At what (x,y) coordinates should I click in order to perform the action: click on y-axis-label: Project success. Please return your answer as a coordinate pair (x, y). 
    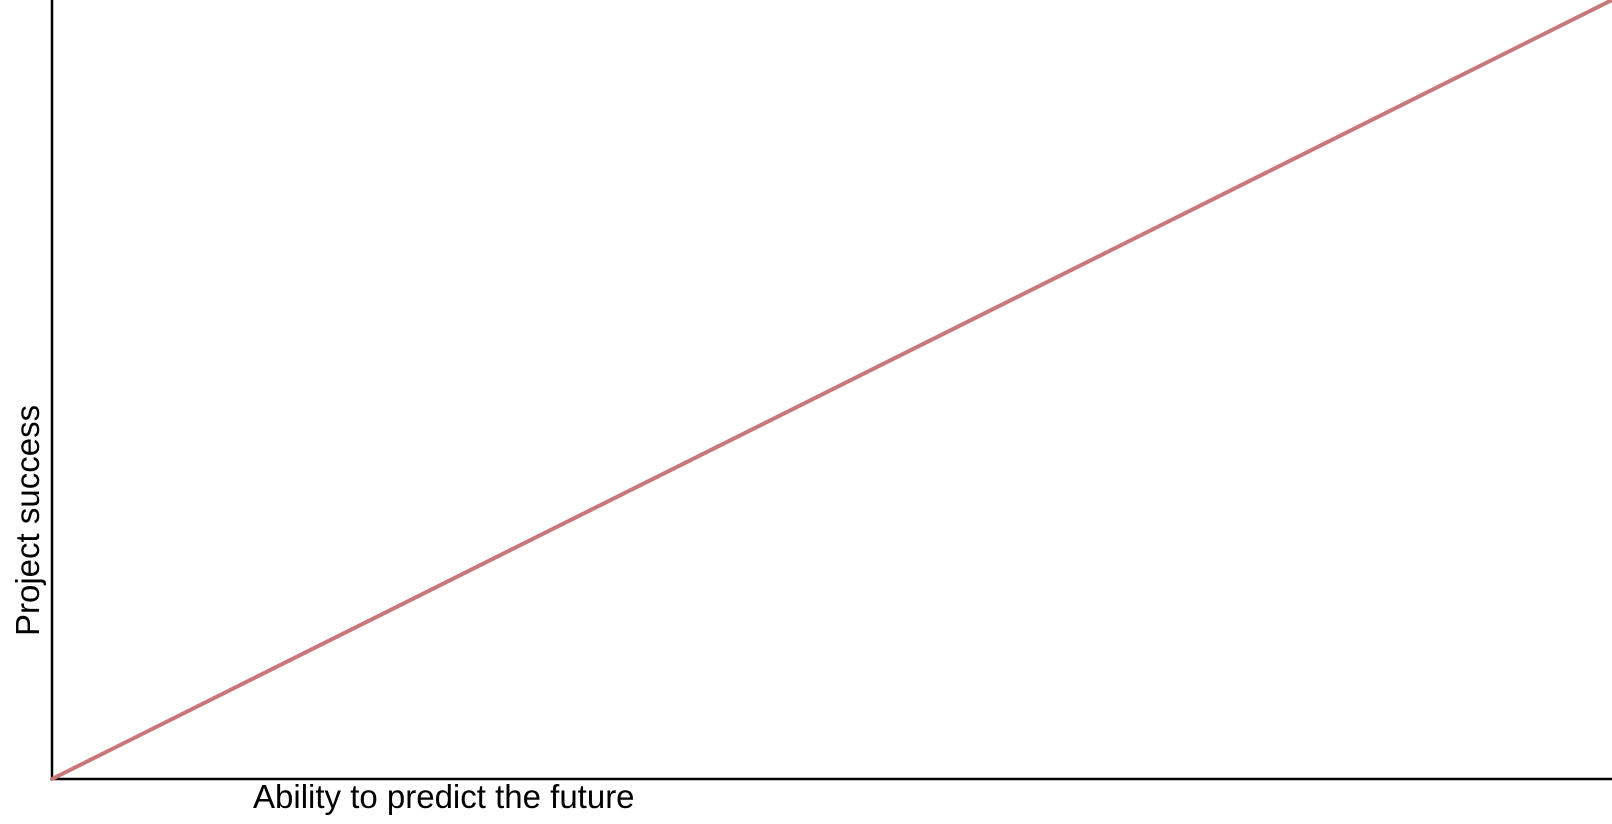
    Looking at the image, I should click on (27, 520).